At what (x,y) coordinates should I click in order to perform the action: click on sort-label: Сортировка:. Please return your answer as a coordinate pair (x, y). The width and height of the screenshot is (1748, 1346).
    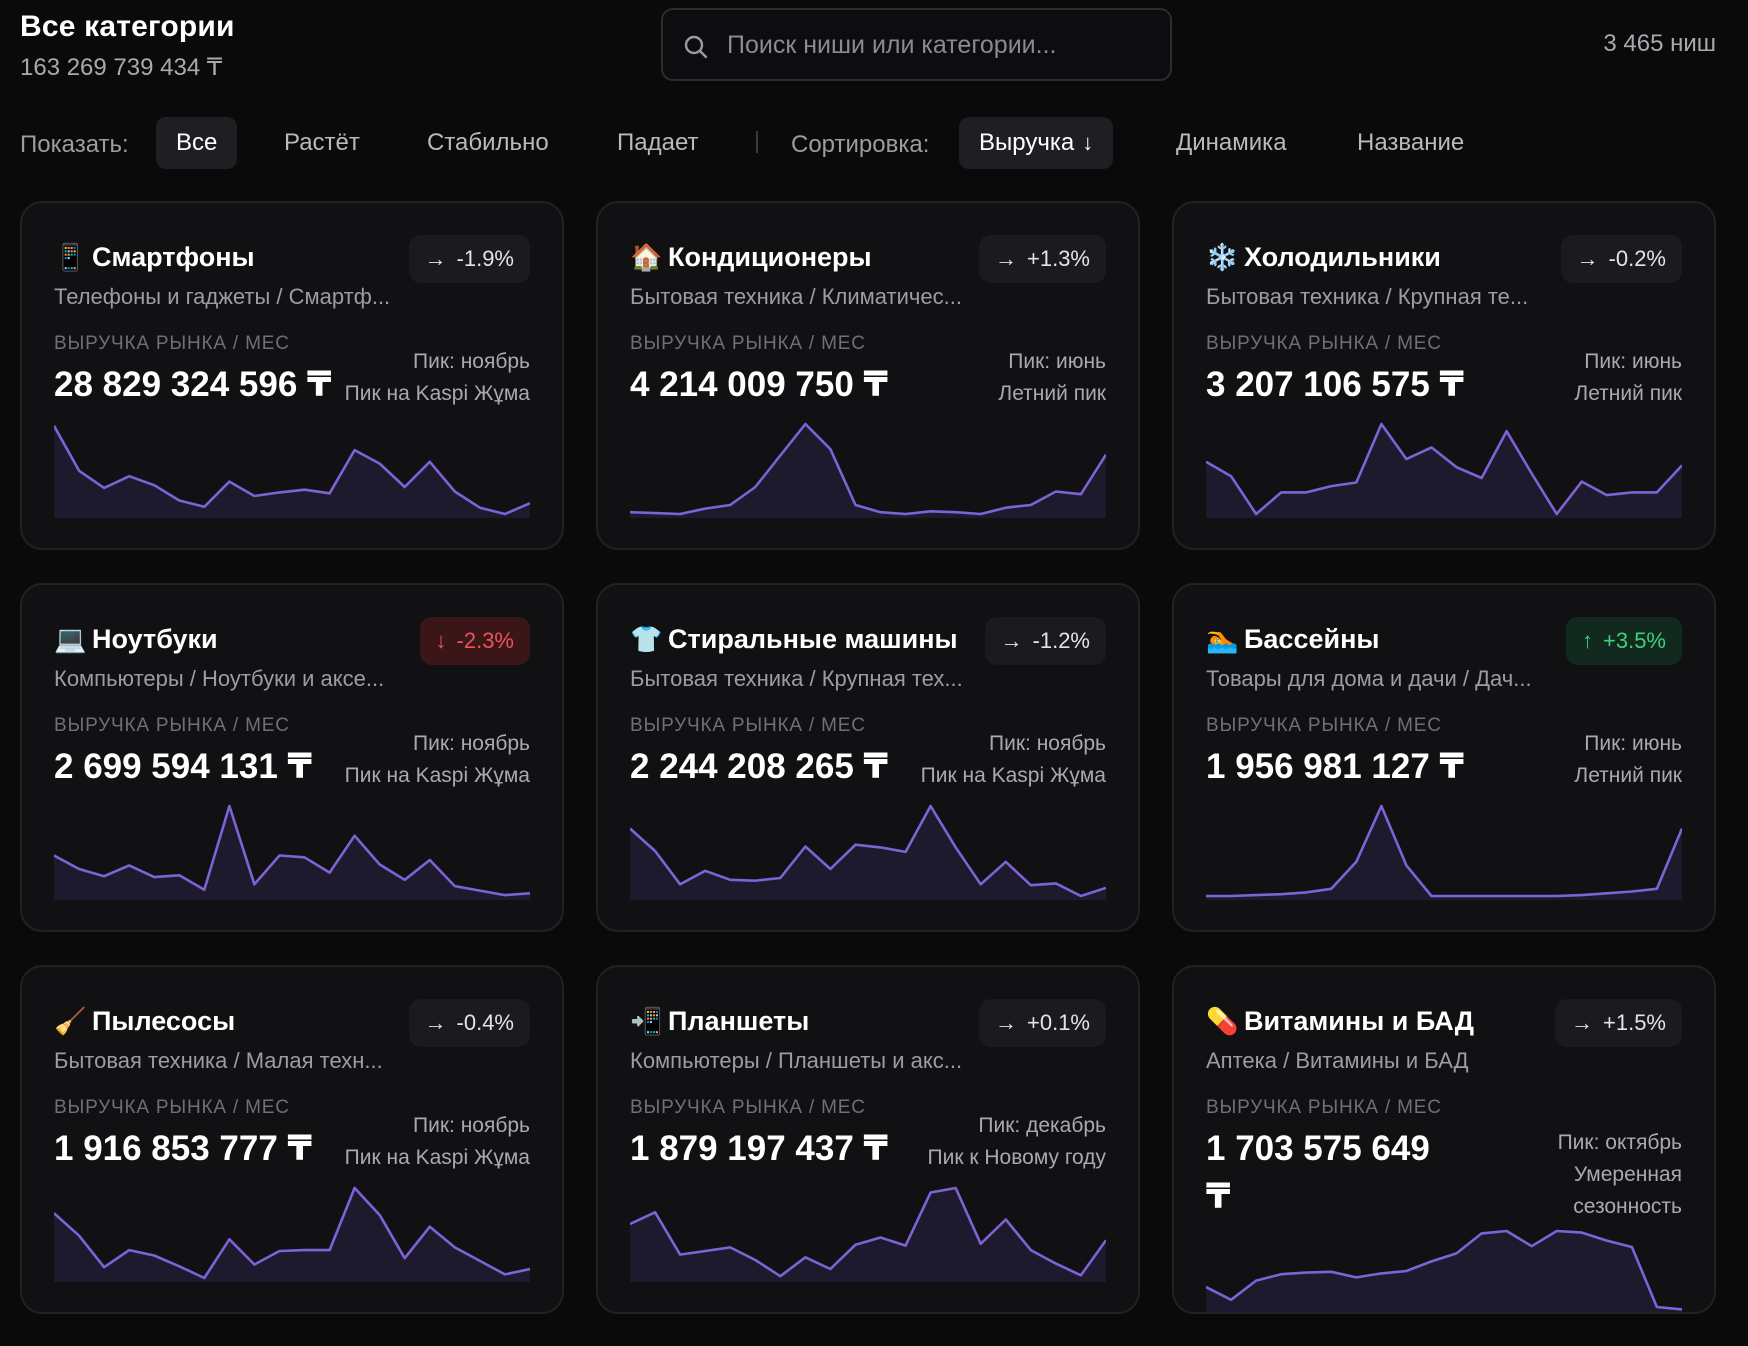
    Looking at the image, I should click on (860, 144).